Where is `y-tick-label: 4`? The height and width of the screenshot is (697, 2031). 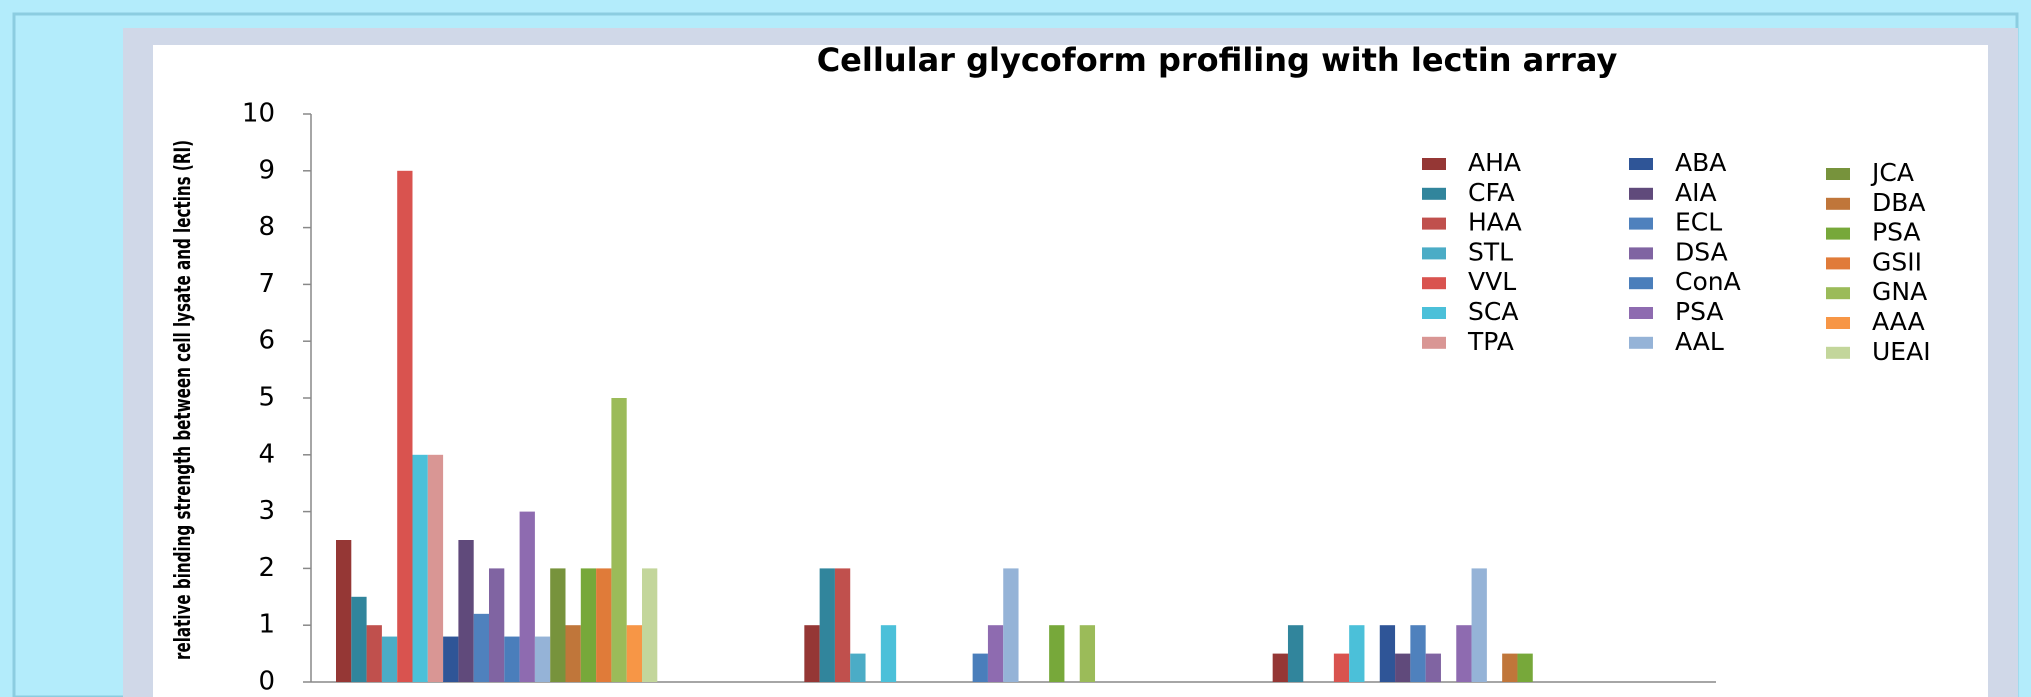 y-tick-label: 4 is located at coordinates (266, 454).